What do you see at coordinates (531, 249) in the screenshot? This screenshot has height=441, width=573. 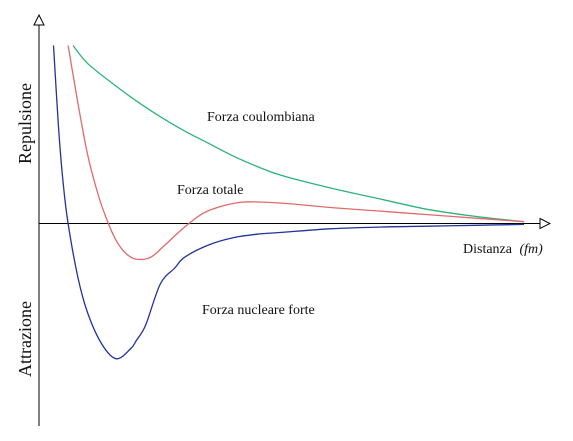 I see `x-axis-unit: (fm)` at bounding box center [531, 249].